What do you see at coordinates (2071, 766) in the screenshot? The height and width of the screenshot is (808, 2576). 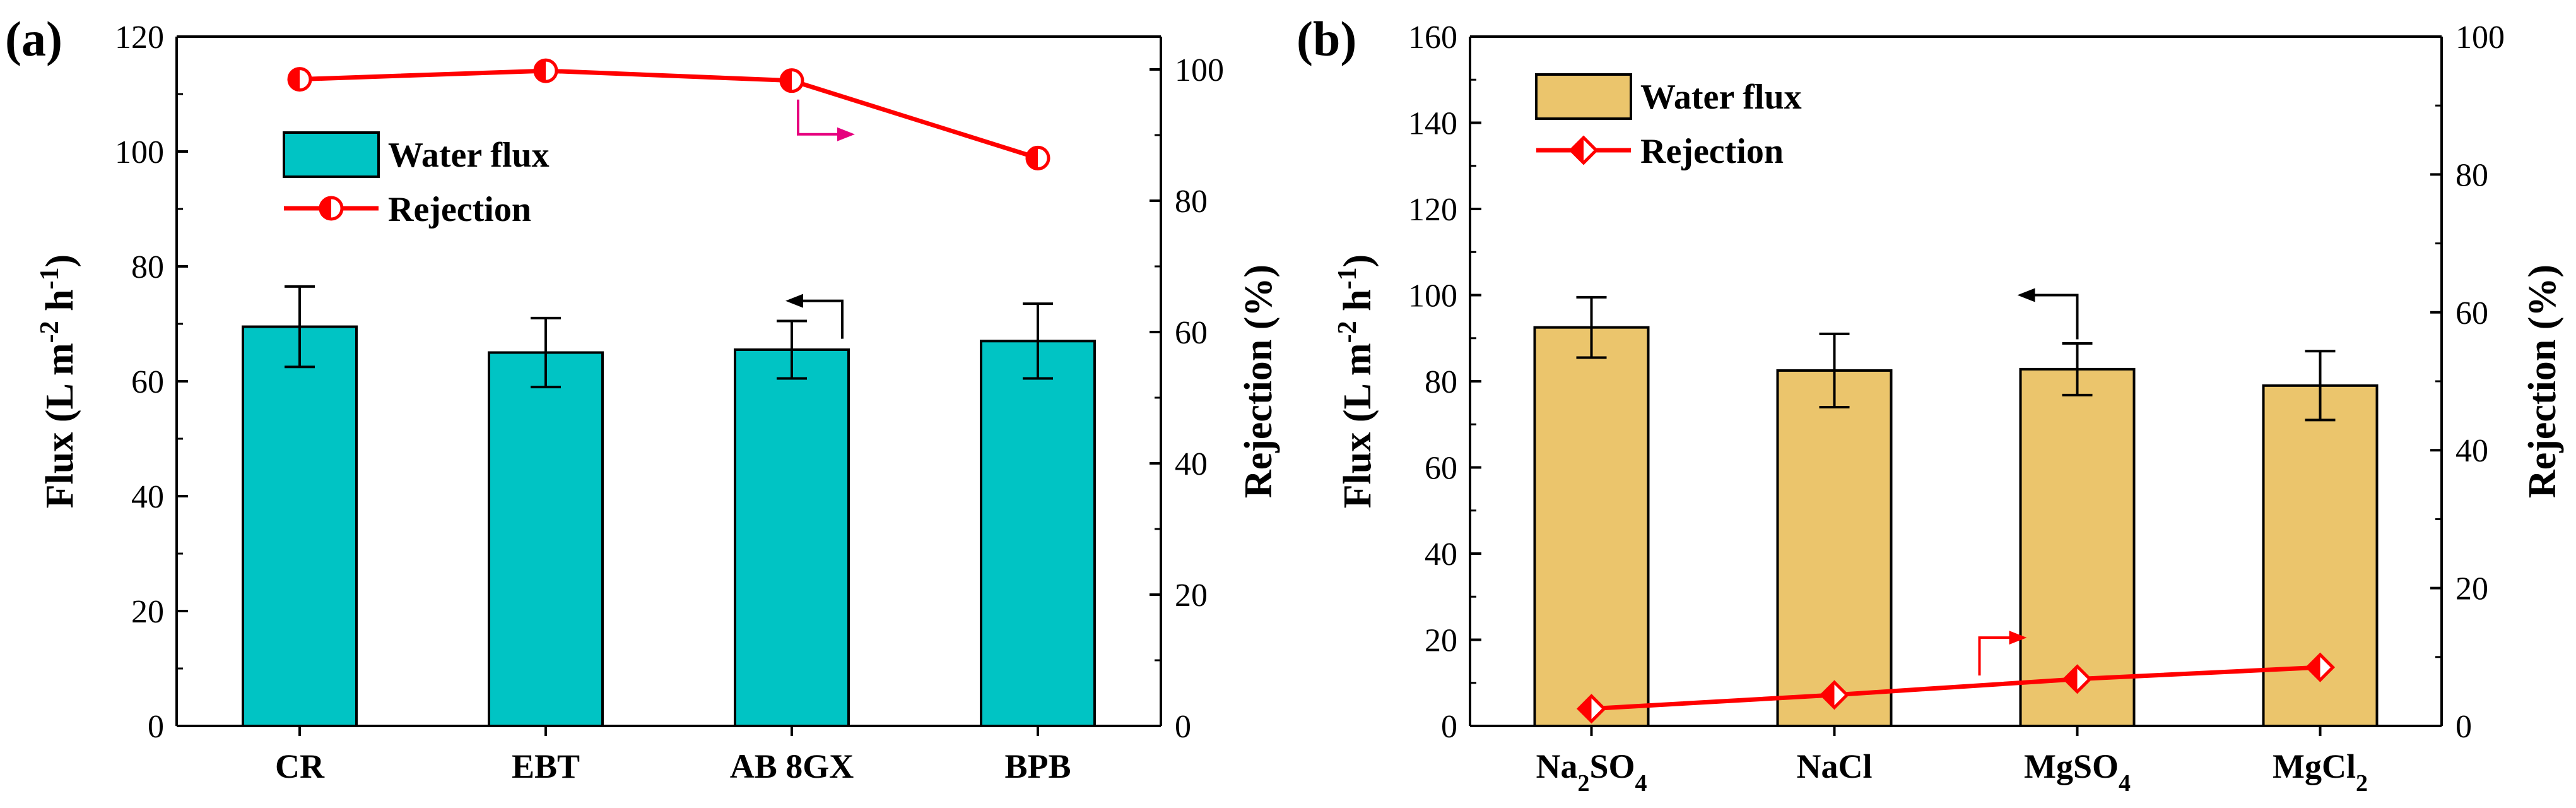 I see `x-tick-label-base: MgSO` at bounding box center [2071, 766].